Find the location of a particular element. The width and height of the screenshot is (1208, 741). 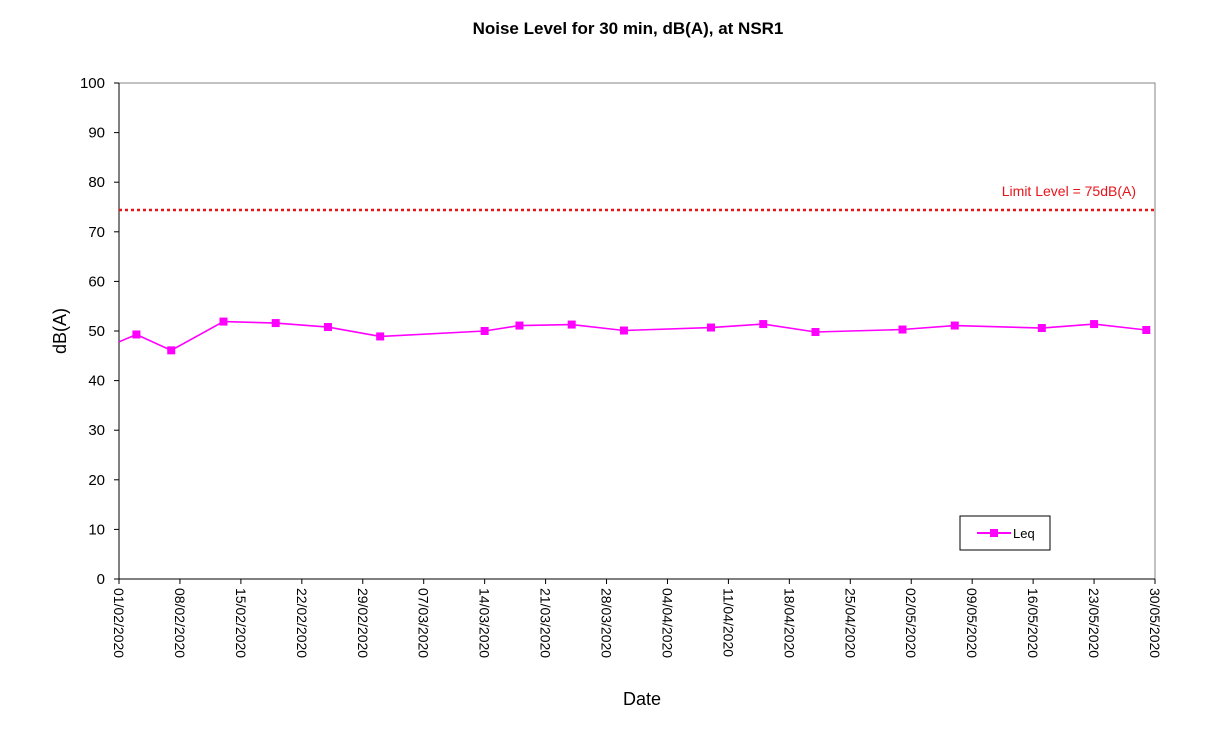

x-tick-label: 28/03/2020 is located at coordinates (607, 623).